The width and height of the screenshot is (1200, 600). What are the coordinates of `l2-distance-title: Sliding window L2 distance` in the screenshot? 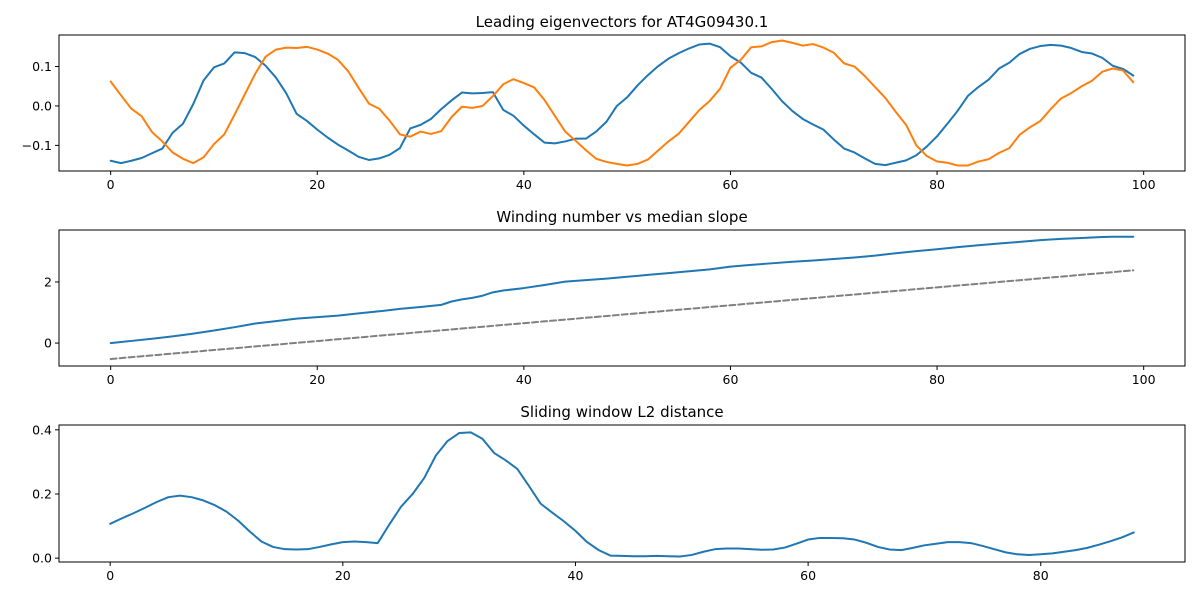 It's located at (621, 412).